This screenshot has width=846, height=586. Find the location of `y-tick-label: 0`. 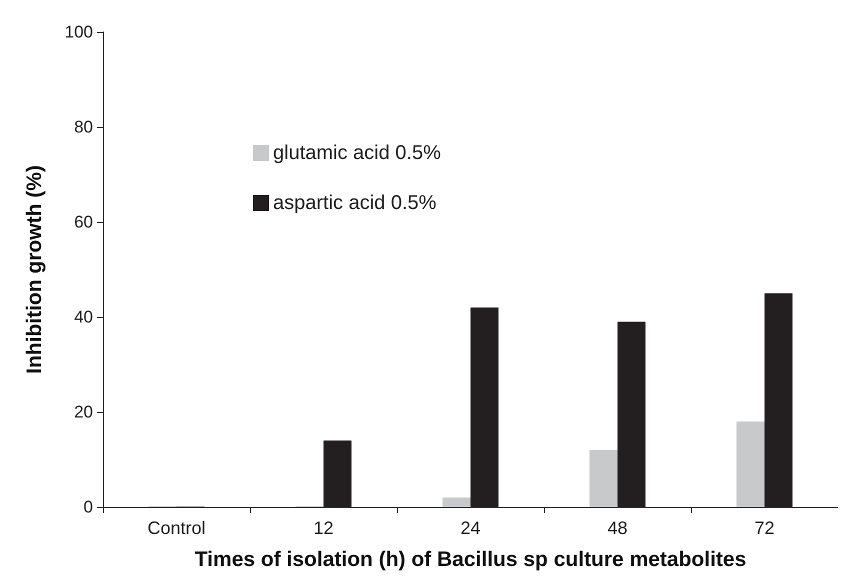

y-tick-label: 0 is located at coordinates (88, 507).